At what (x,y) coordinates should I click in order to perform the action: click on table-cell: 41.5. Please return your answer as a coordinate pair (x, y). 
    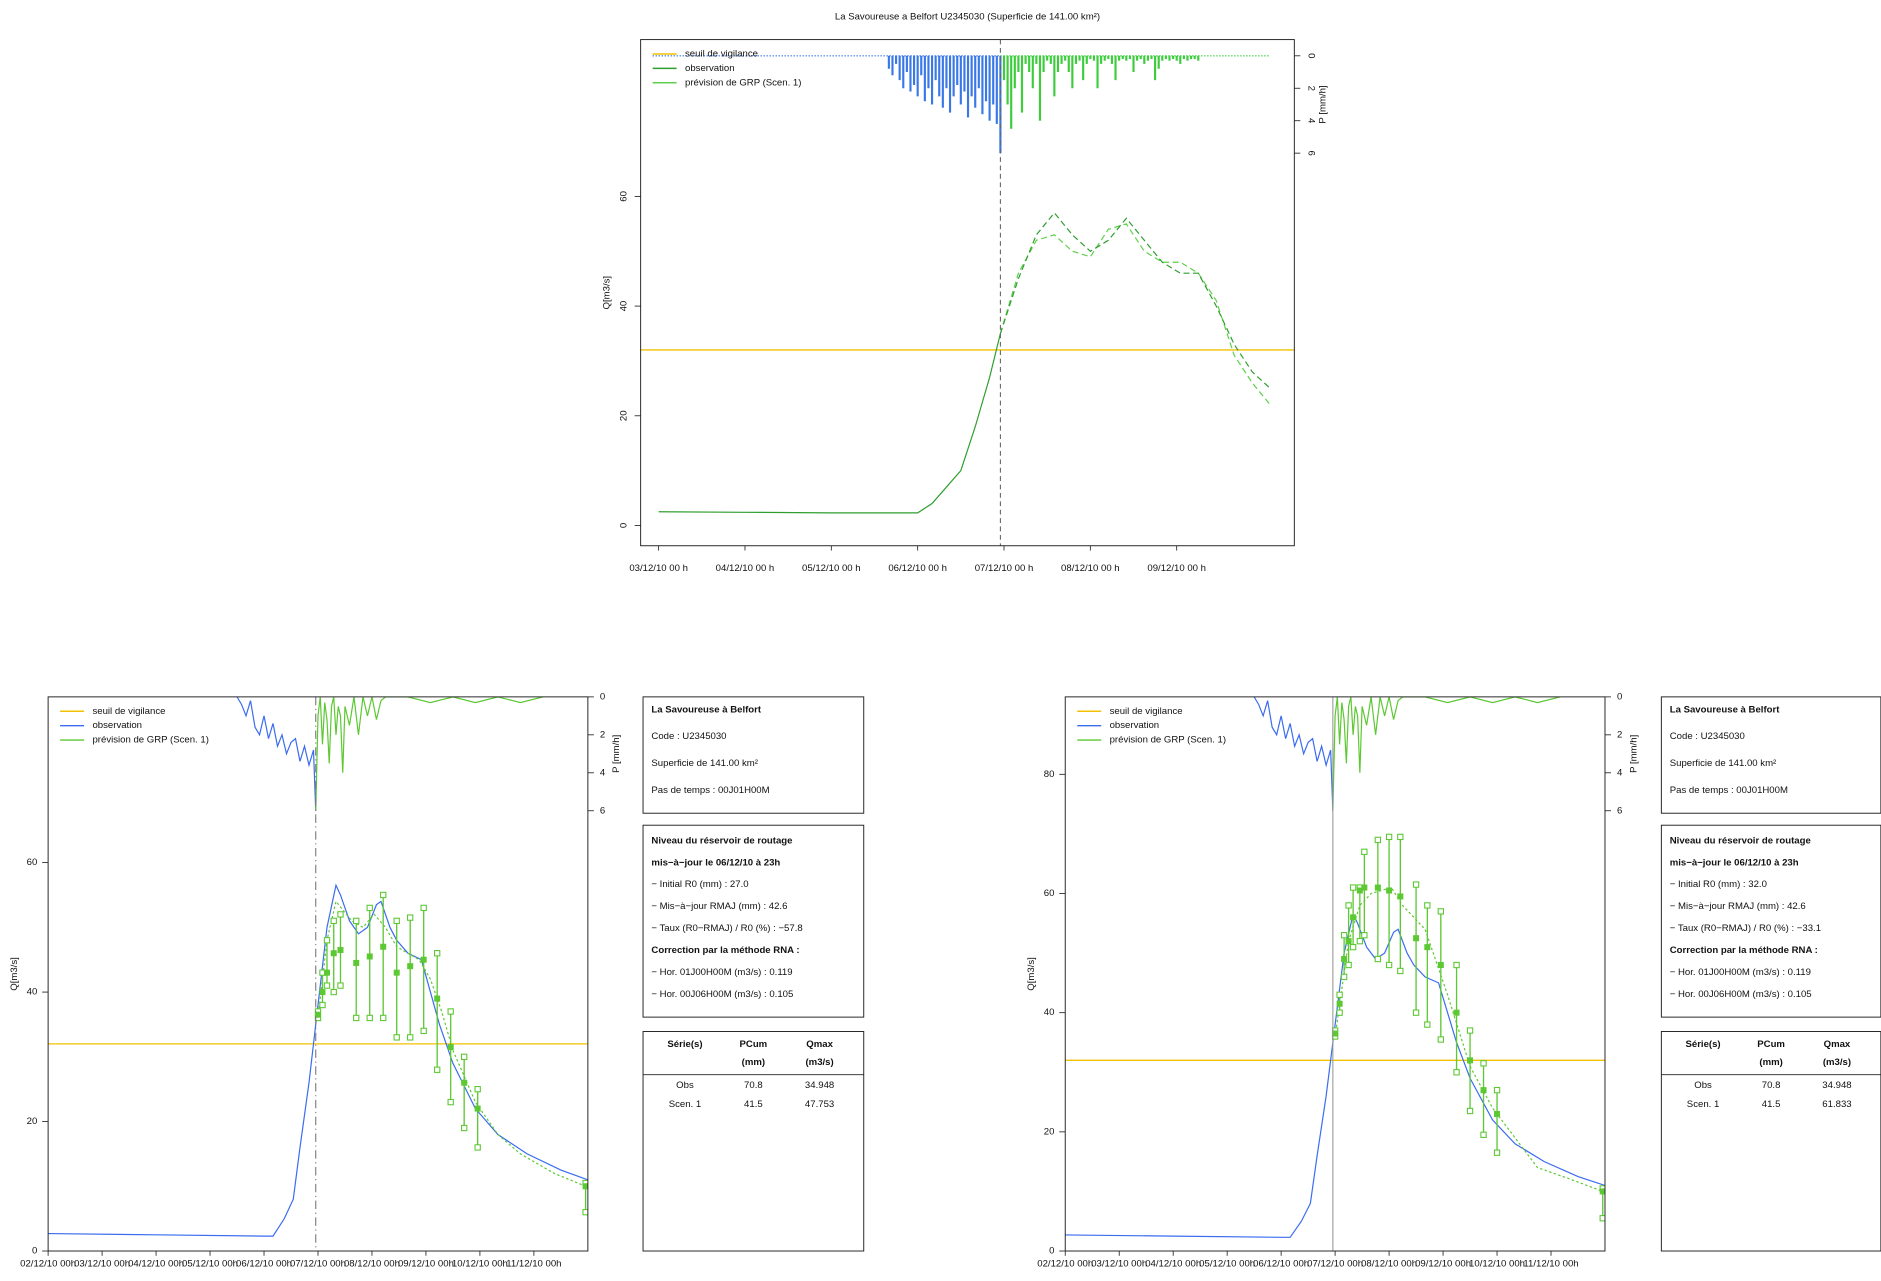
    Looking at the image, I should click on (753, 1104).